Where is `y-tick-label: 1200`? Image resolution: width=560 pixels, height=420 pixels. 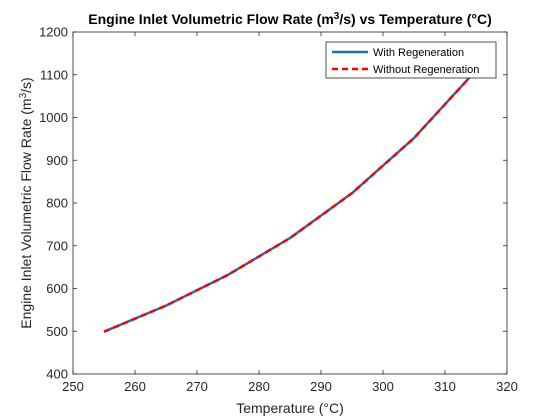
y-tick-label: 1200 is located at coordinates (53, 32).